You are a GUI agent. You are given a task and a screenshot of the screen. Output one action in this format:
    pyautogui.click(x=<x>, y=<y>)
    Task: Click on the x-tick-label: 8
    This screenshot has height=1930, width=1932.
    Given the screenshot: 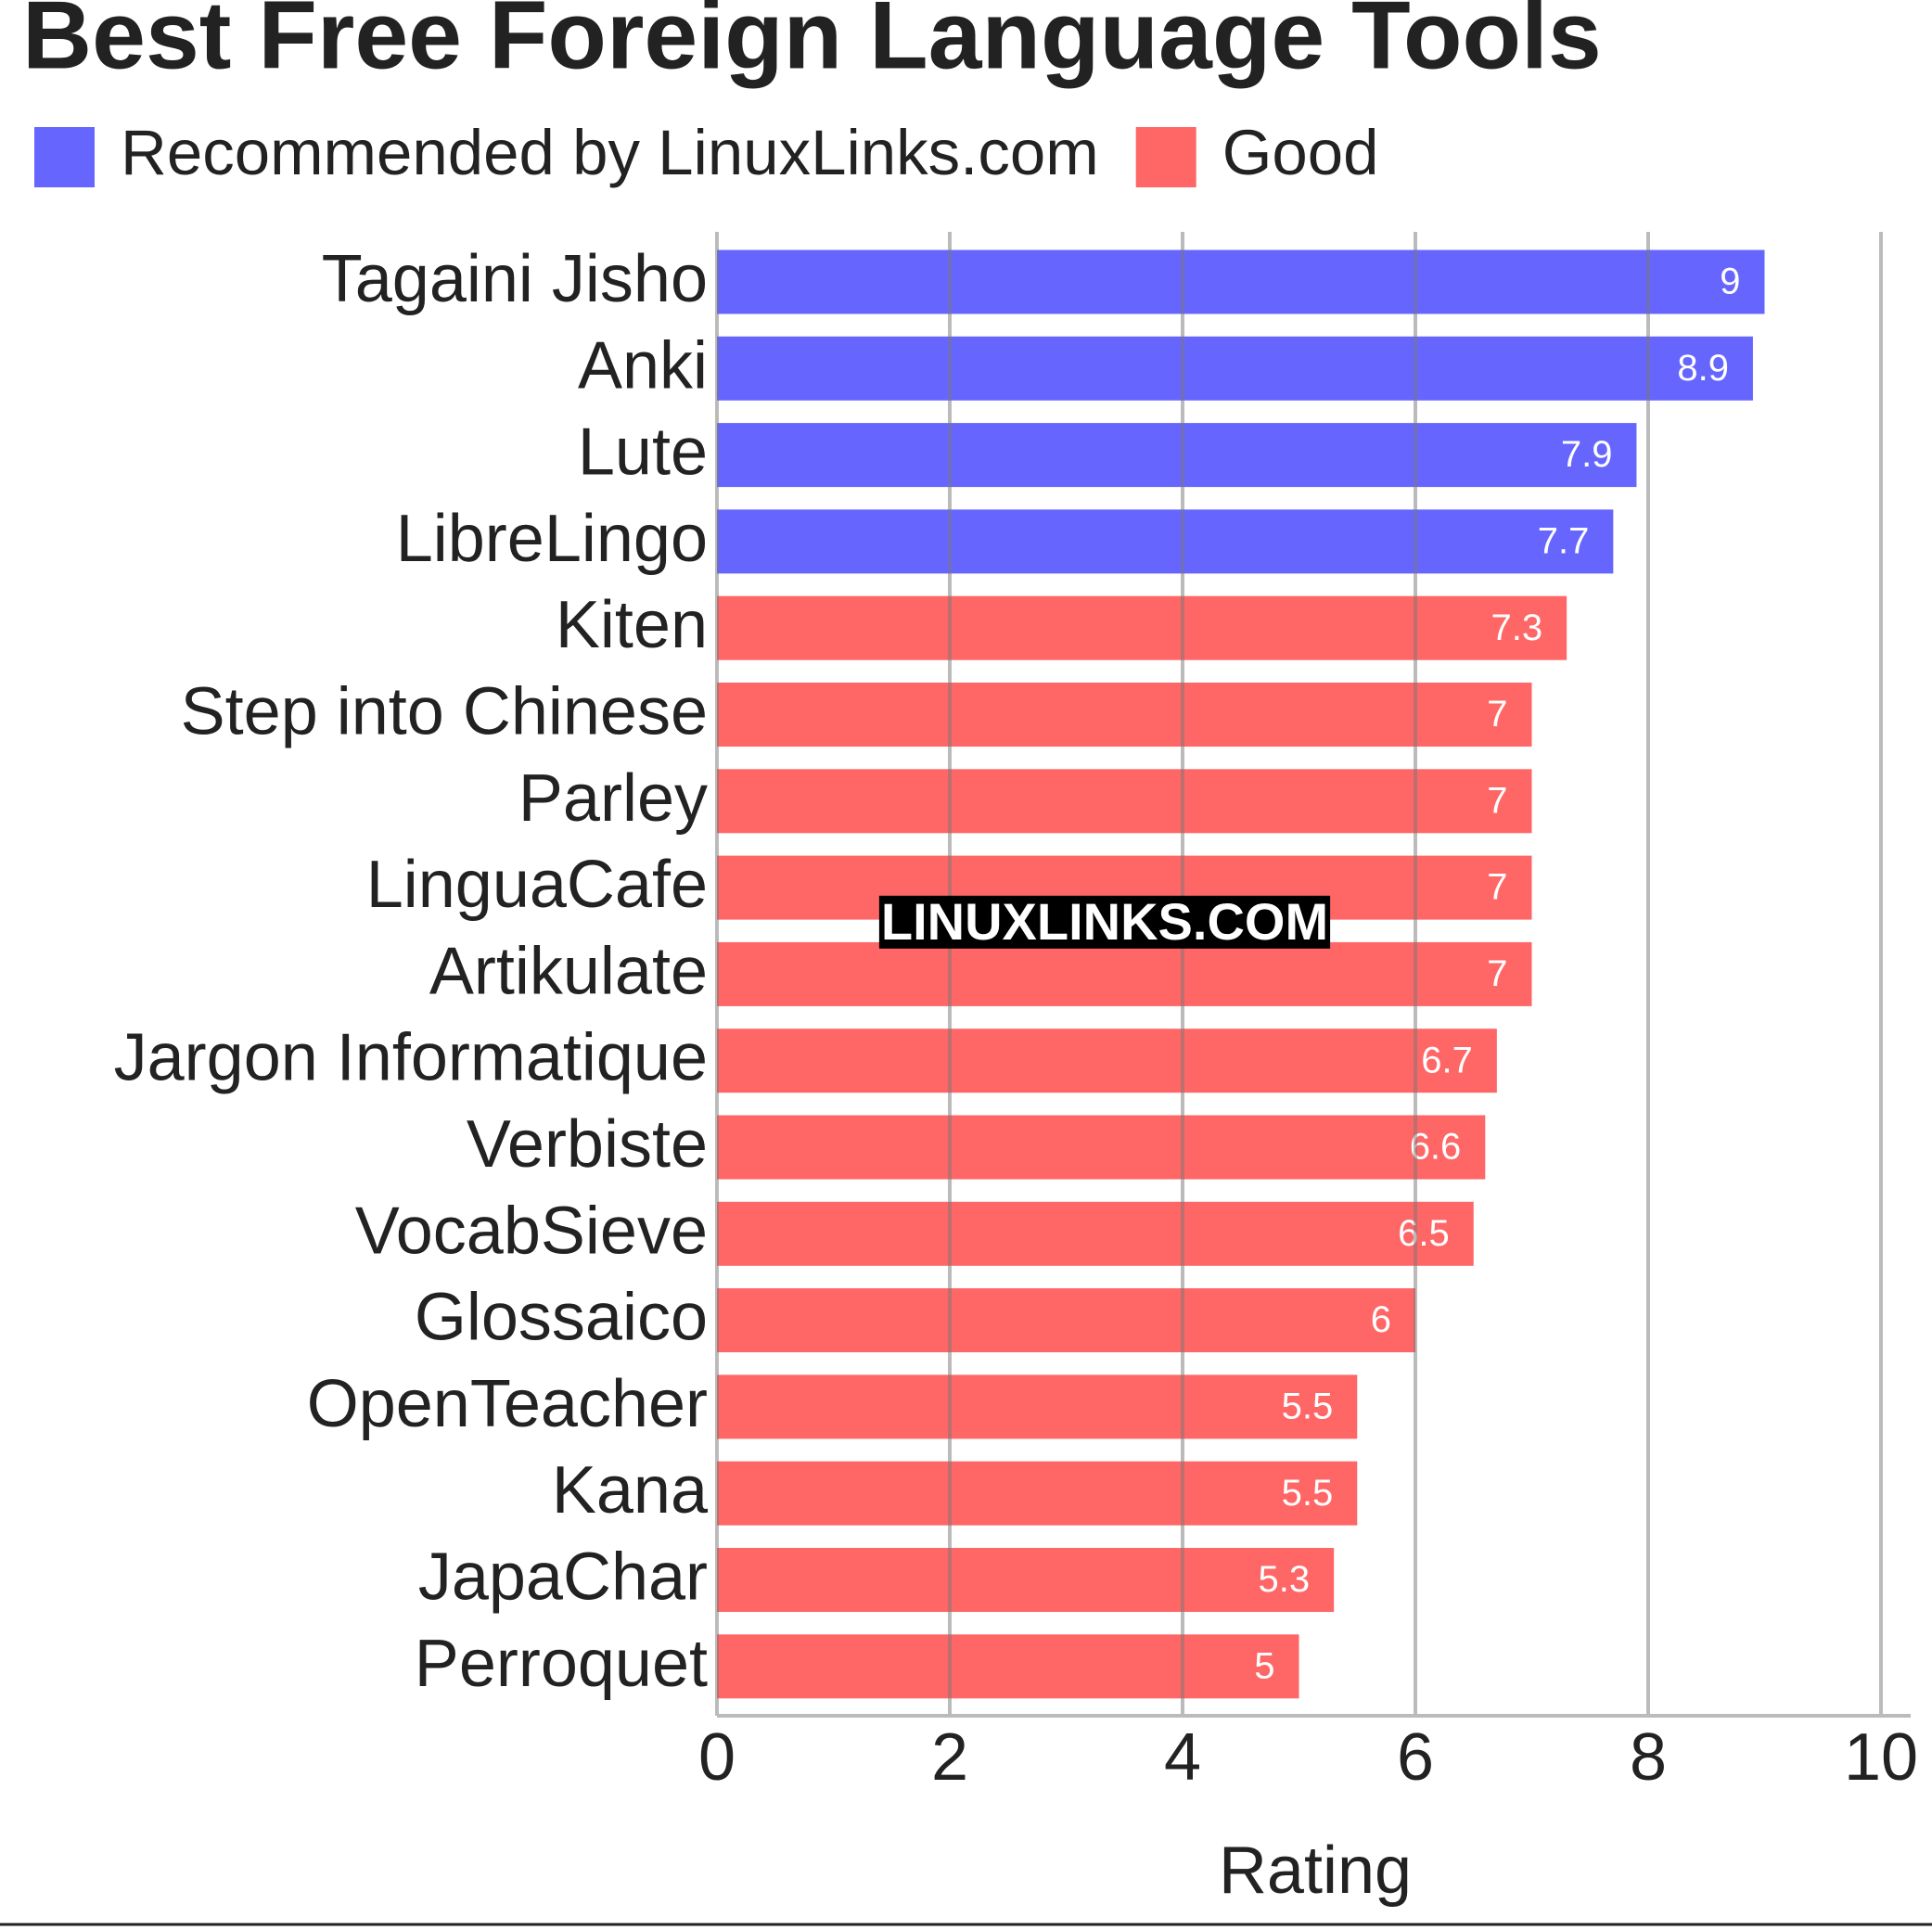 What is the action you would take?
    pyautogui.click(x=1648, y=1758)
    